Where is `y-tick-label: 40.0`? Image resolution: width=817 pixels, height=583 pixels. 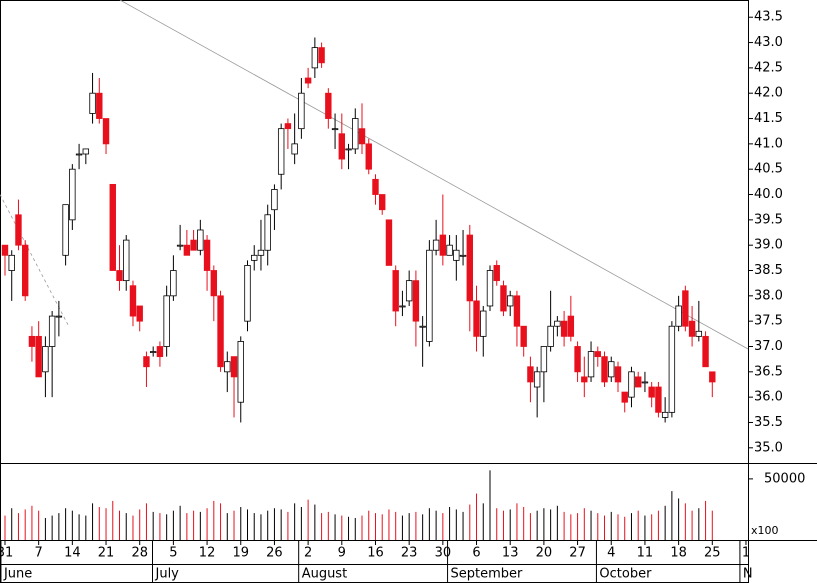
y-tick-label: 40.0 is located at coordinates (768, 194).